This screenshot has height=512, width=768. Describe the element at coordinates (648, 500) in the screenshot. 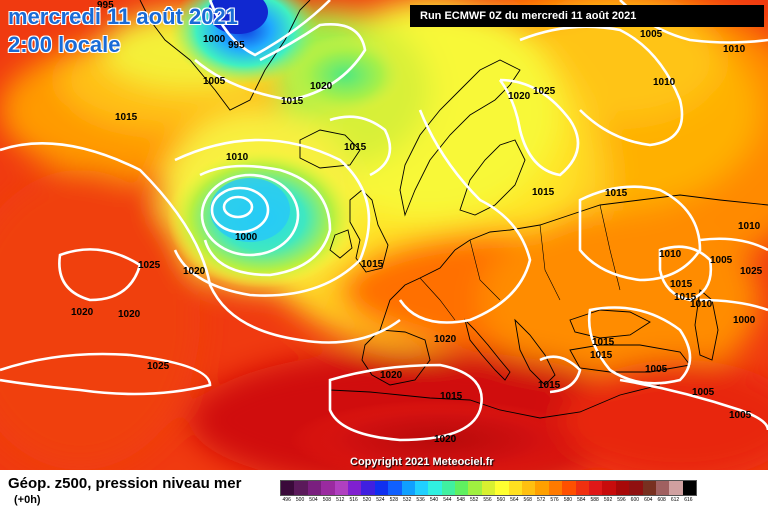

I see `legend-value: 604` at that location.